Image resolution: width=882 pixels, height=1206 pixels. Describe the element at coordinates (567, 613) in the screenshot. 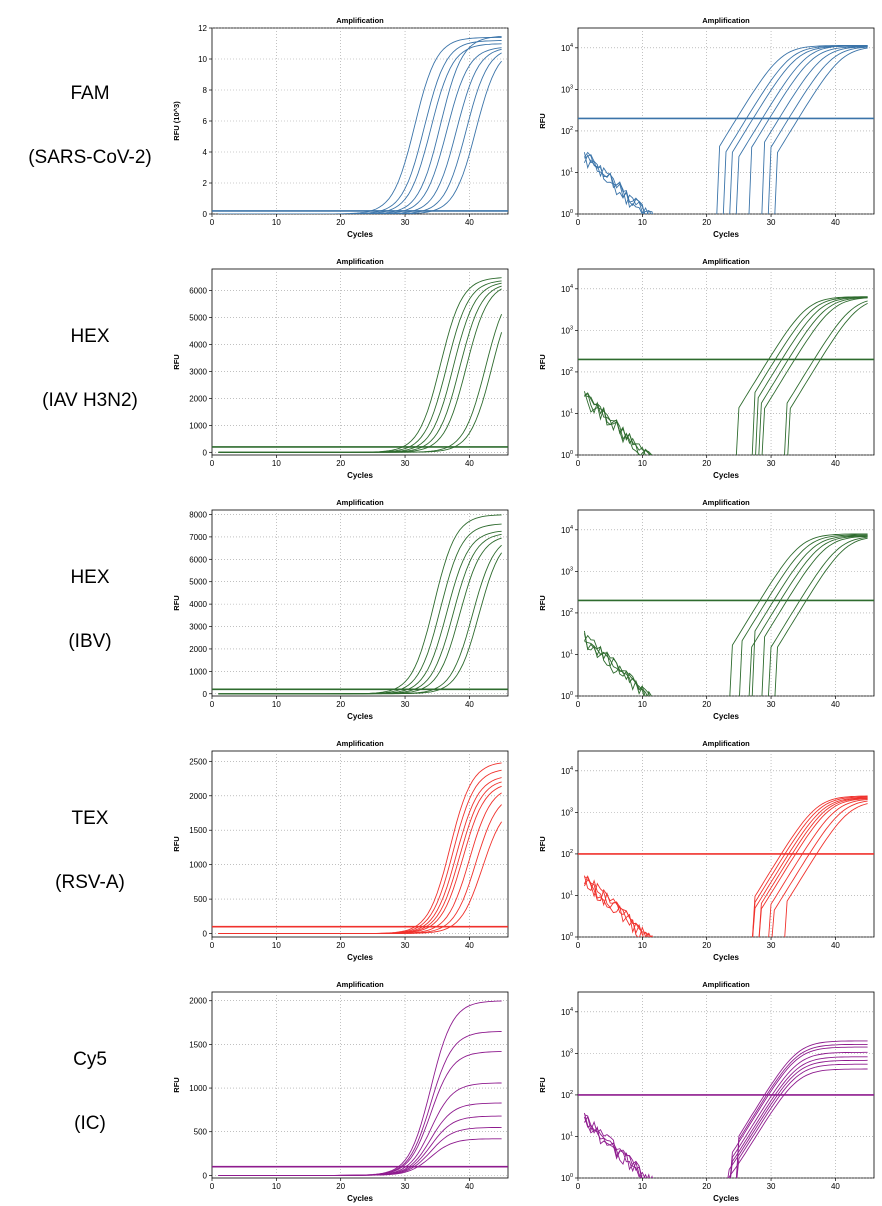

I see `y-tick-label: 10²` at that location.